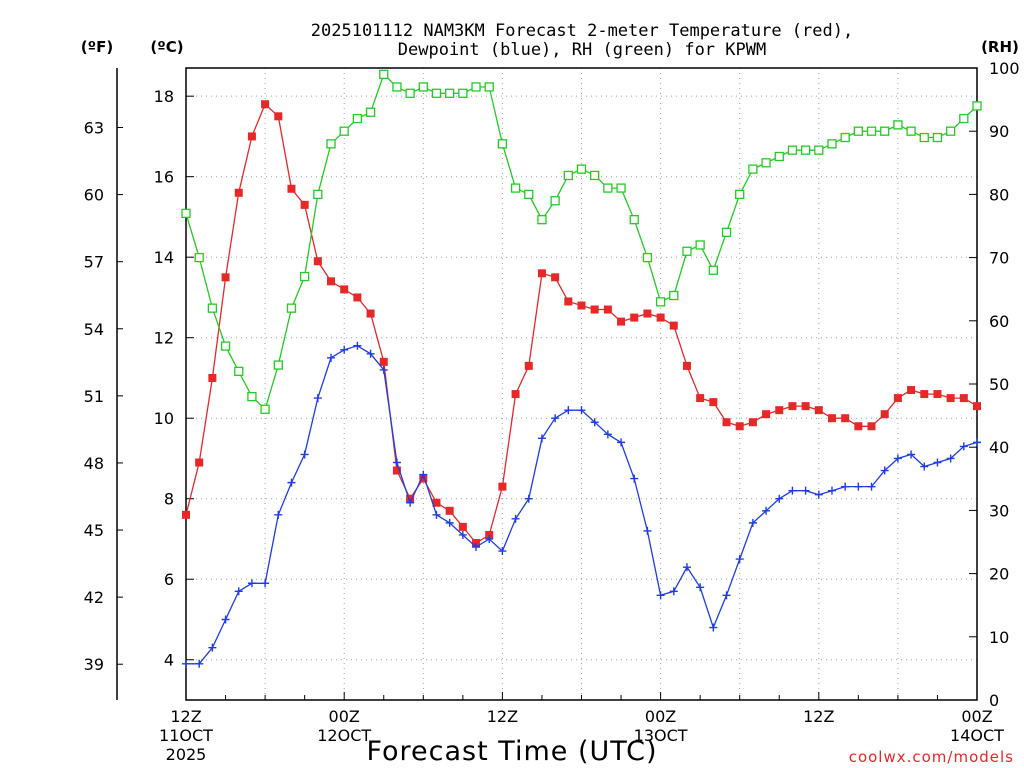 This screenshot has width=1024, height=768. Describe the element at coordinates (999, 258) in the screenshot. I see `rh-tick-label: 70` at that location.